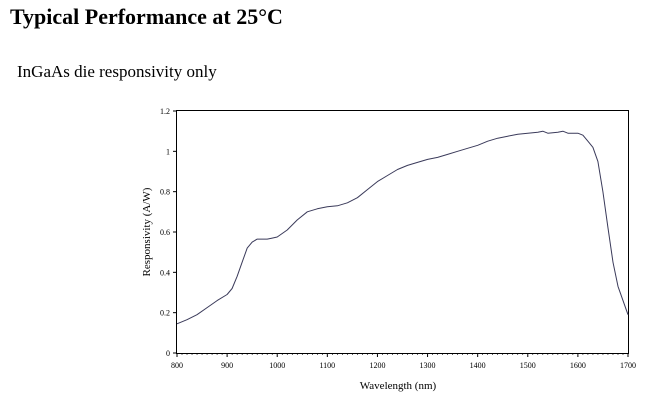  What do you see at coordinates (403, 361) in the screenshot?
I see `x-axis-ticks: 800 900 1000 1100 1200 1300 1400 1500 1600 1700` at bounding box center [403, 361].